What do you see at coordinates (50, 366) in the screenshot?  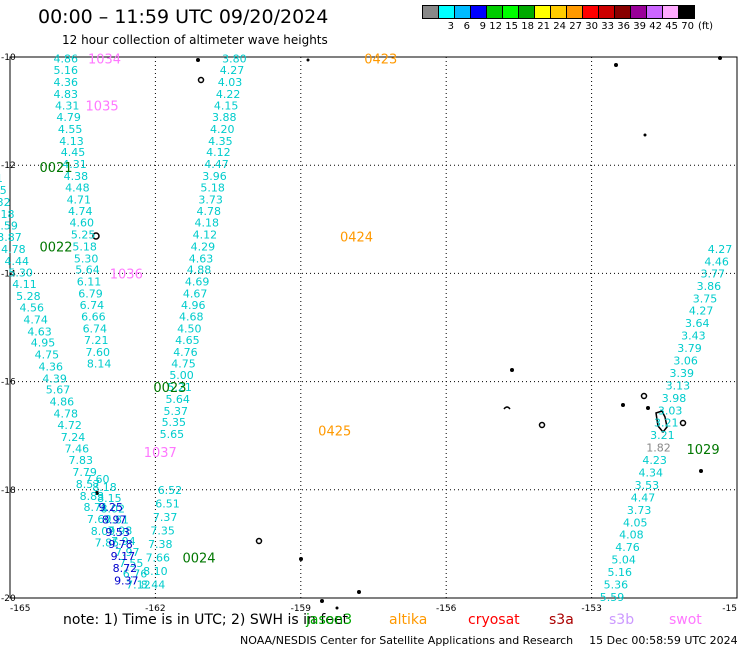 I see `wave-height-label: 4.36` at bounding box center [50, 366].